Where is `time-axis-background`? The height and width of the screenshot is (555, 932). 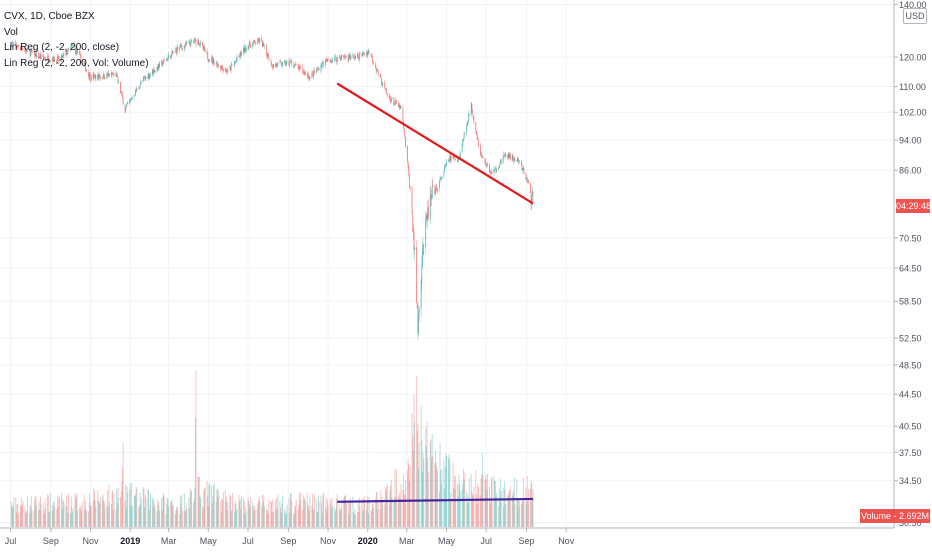 time-axis-background is located at coordinates (466, 539).